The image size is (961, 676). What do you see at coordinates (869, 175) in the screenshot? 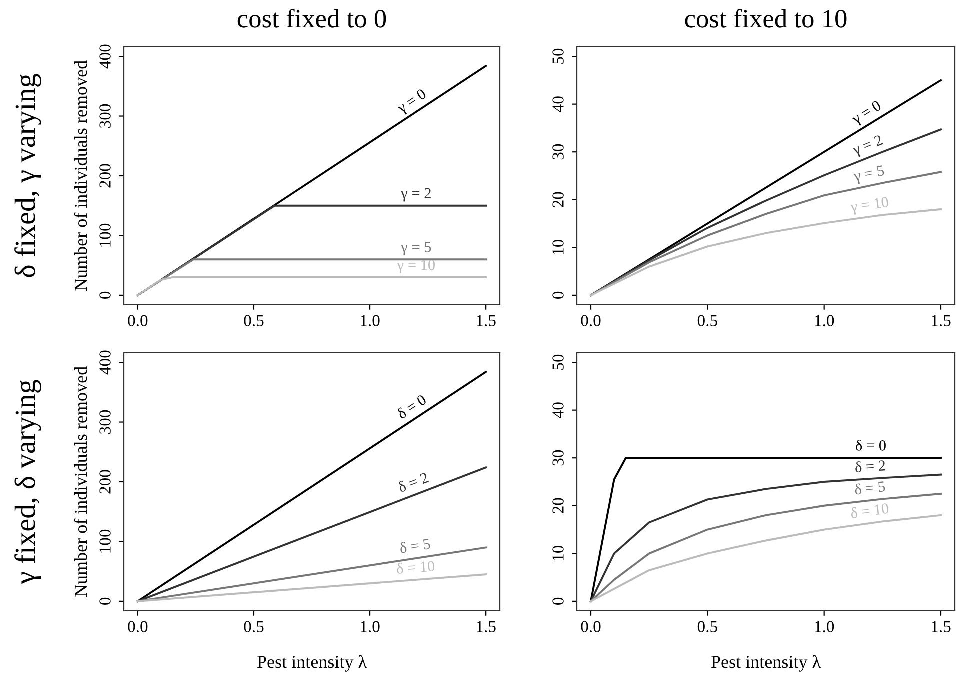
I see `text: γ = 5` at bounding box center [869, 175].